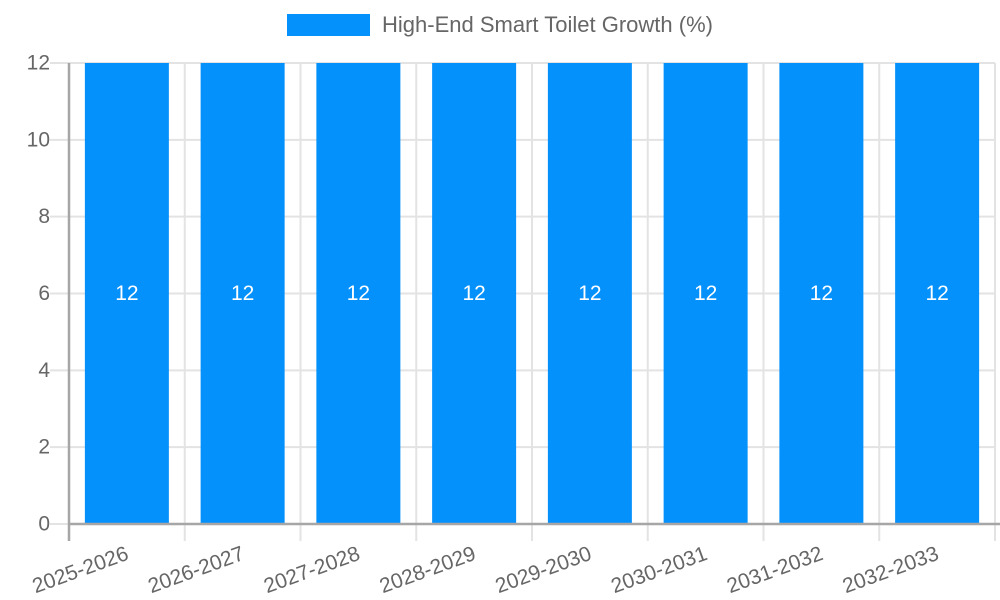 The image size is (1000, 600). I want to click on y-tick-label: 10, so click(38, 139).